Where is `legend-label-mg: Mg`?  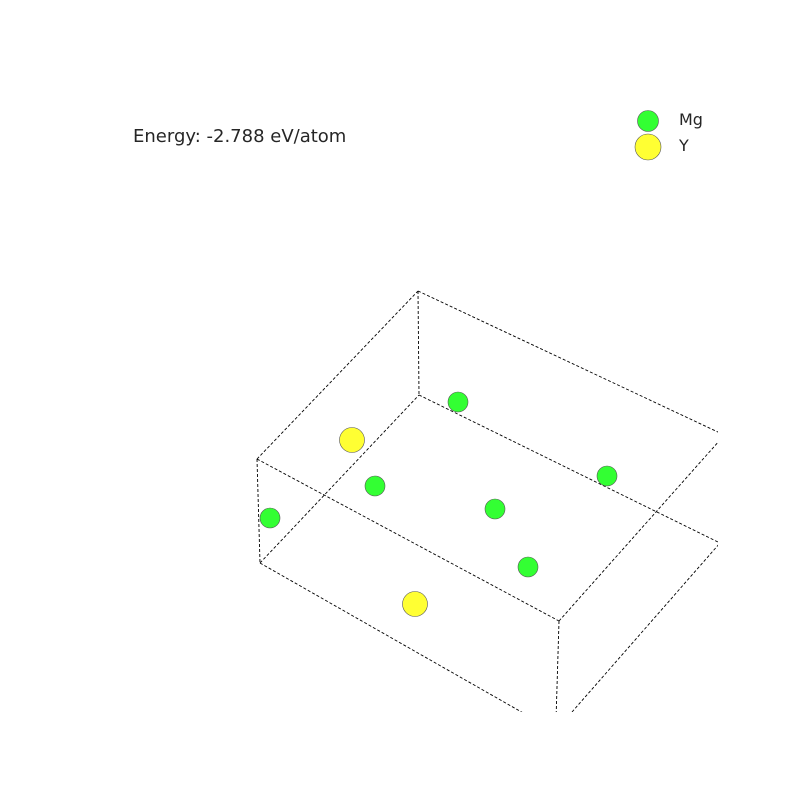 legend-label-mg: Mg is located at coordinates (691, 119).